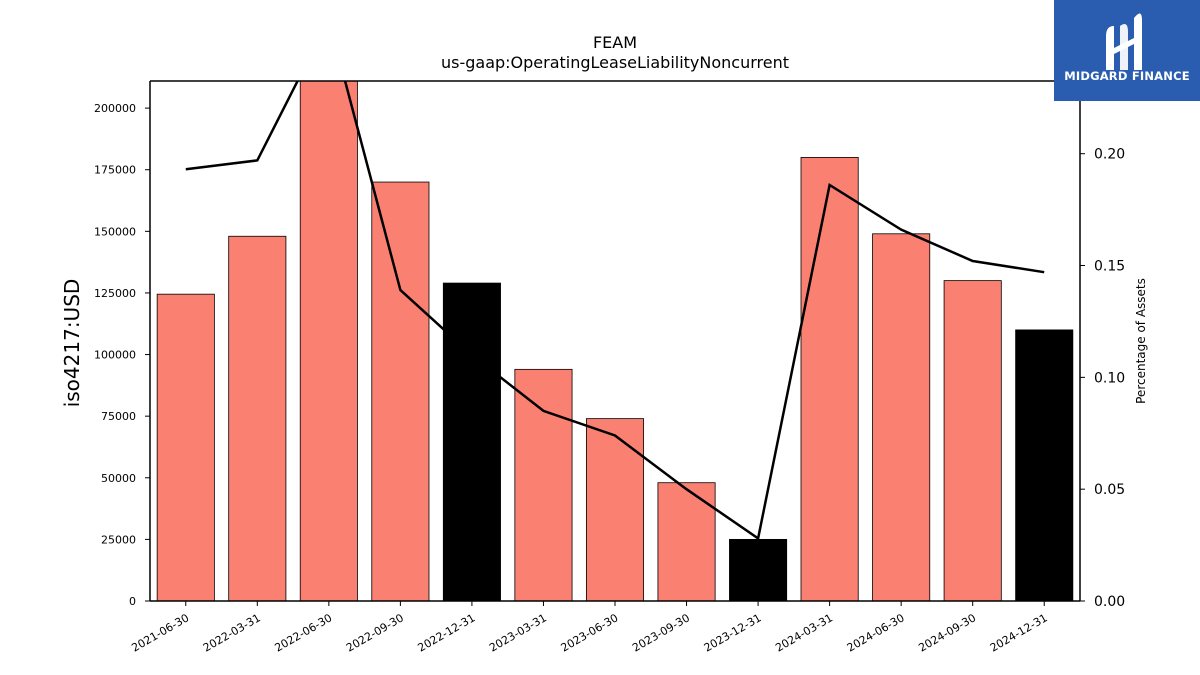 This screenshot has width=1200, height=675. I want to click on y2-tick-label: 0.20, so click(1109, 155).